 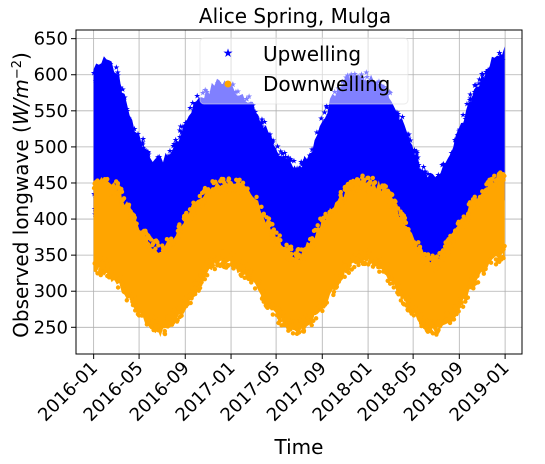 I want to click on y-tick-label: 300, so click(x=51, y=291).